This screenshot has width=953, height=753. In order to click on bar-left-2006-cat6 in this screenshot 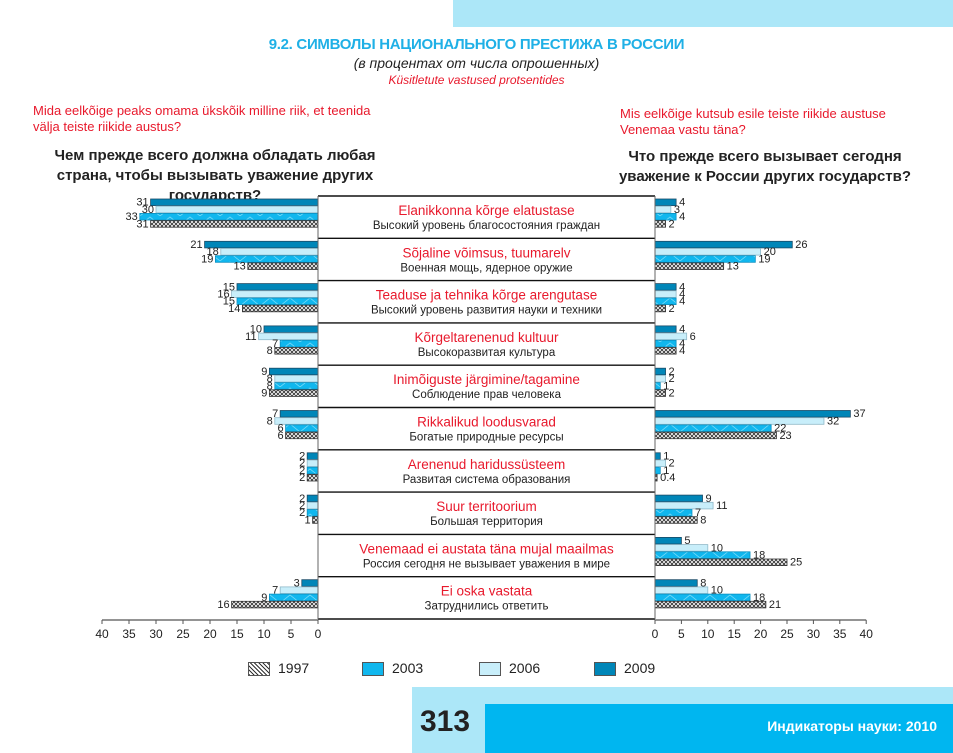, I will do `click(312, 463)`.